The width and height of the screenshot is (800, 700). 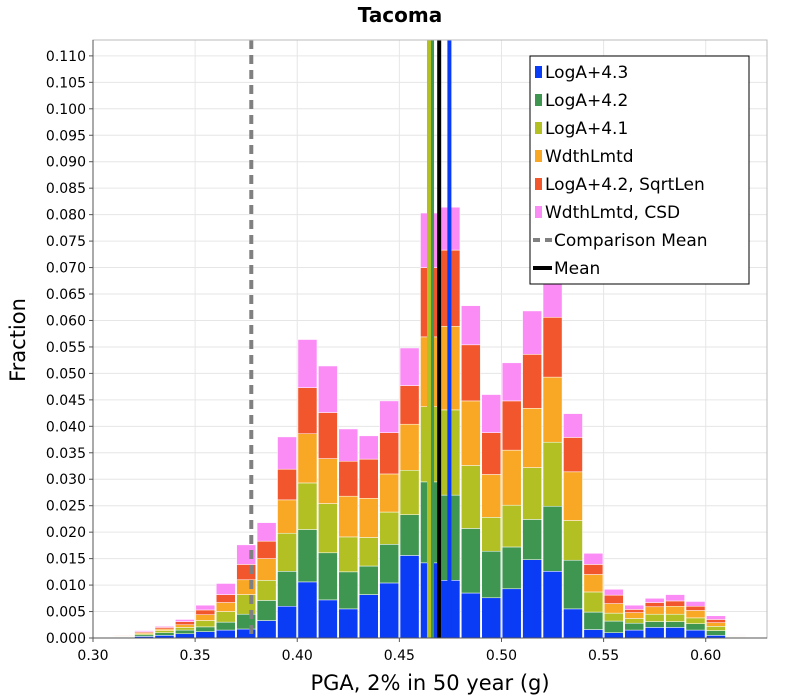 I want to click on legend-loga-4-2-label: LogA+4.2, so click(x=586, y=101).